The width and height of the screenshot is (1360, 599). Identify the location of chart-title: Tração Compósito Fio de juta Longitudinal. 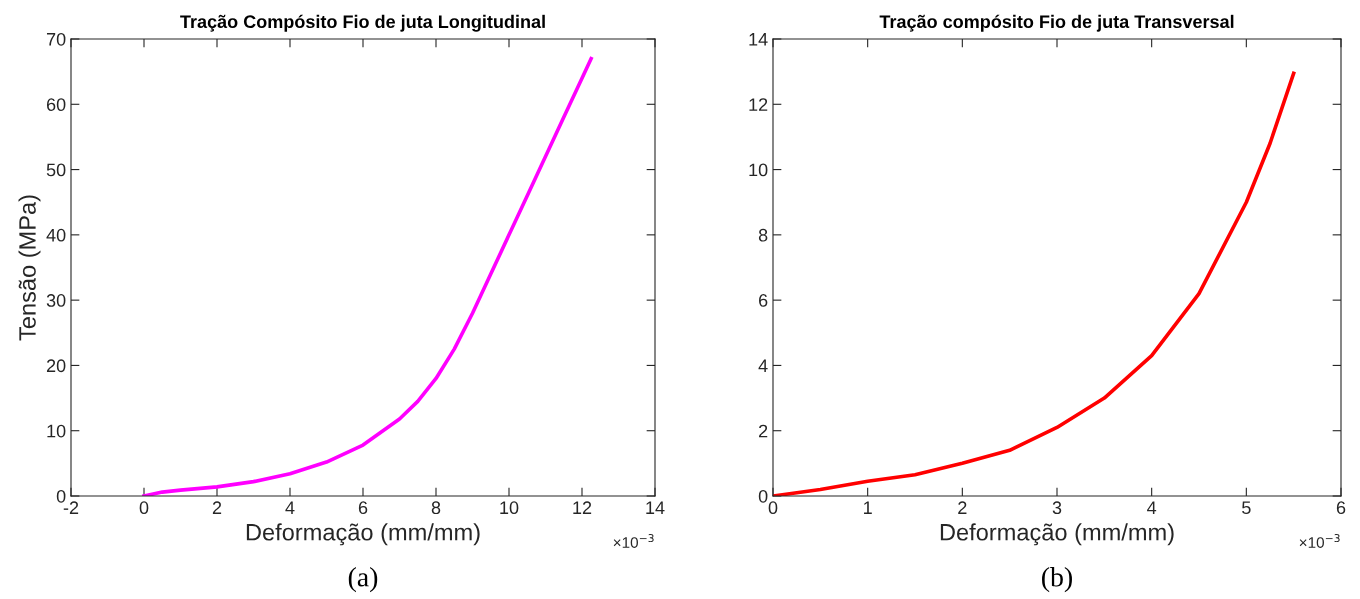
(362, 23).